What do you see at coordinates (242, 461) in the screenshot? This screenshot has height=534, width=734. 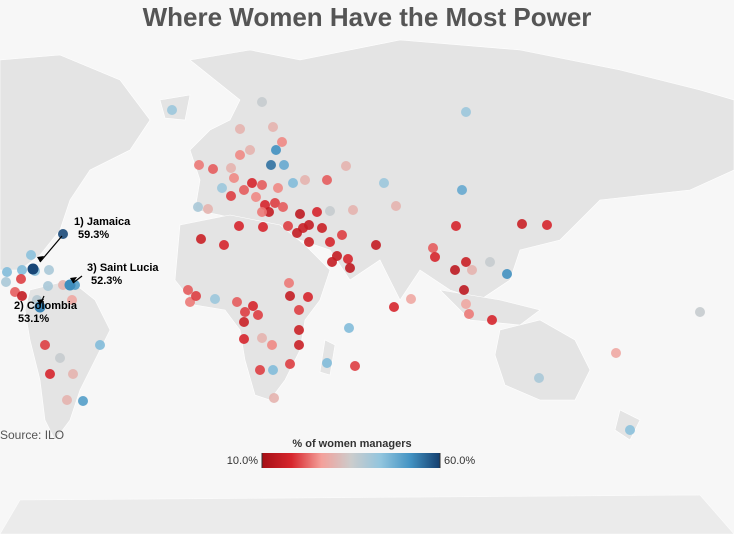 I see `legend-min: 10.0%` at bounding box center [242, 461].